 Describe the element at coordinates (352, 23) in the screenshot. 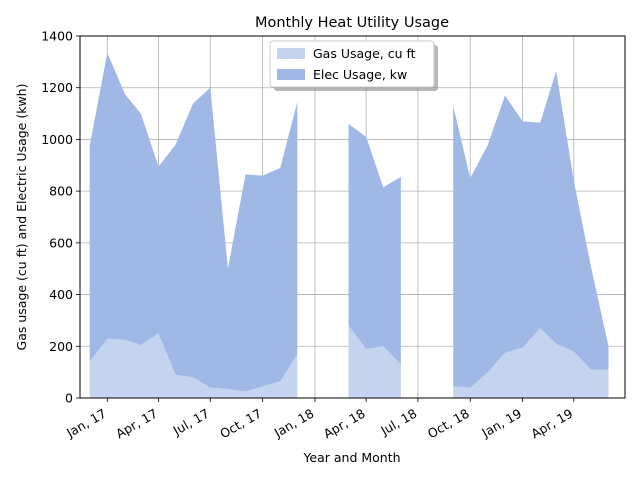

I see `chart-title: Monthly Heat Utility Usage` at that location.